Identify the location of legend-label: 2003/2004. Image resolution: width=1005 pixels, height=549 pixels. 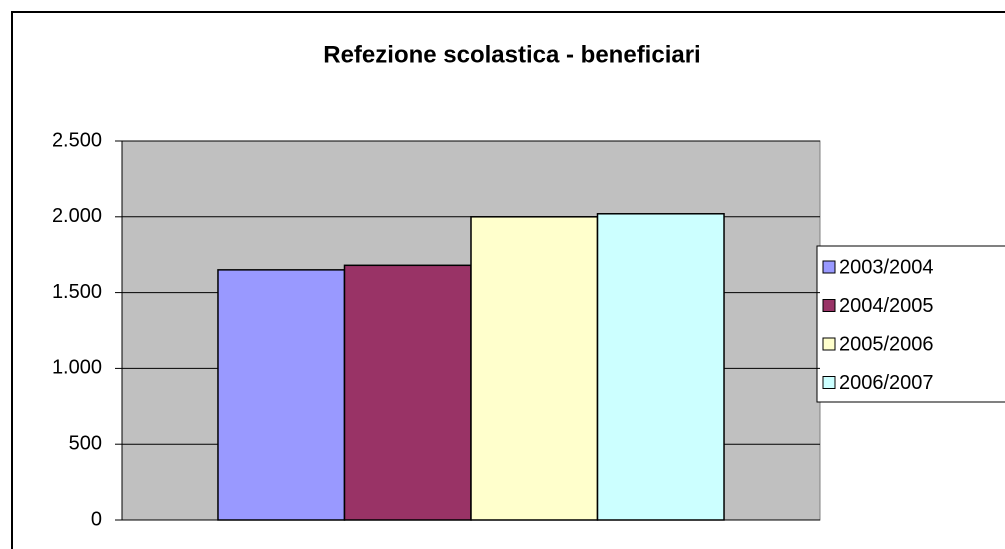
(886, 267).